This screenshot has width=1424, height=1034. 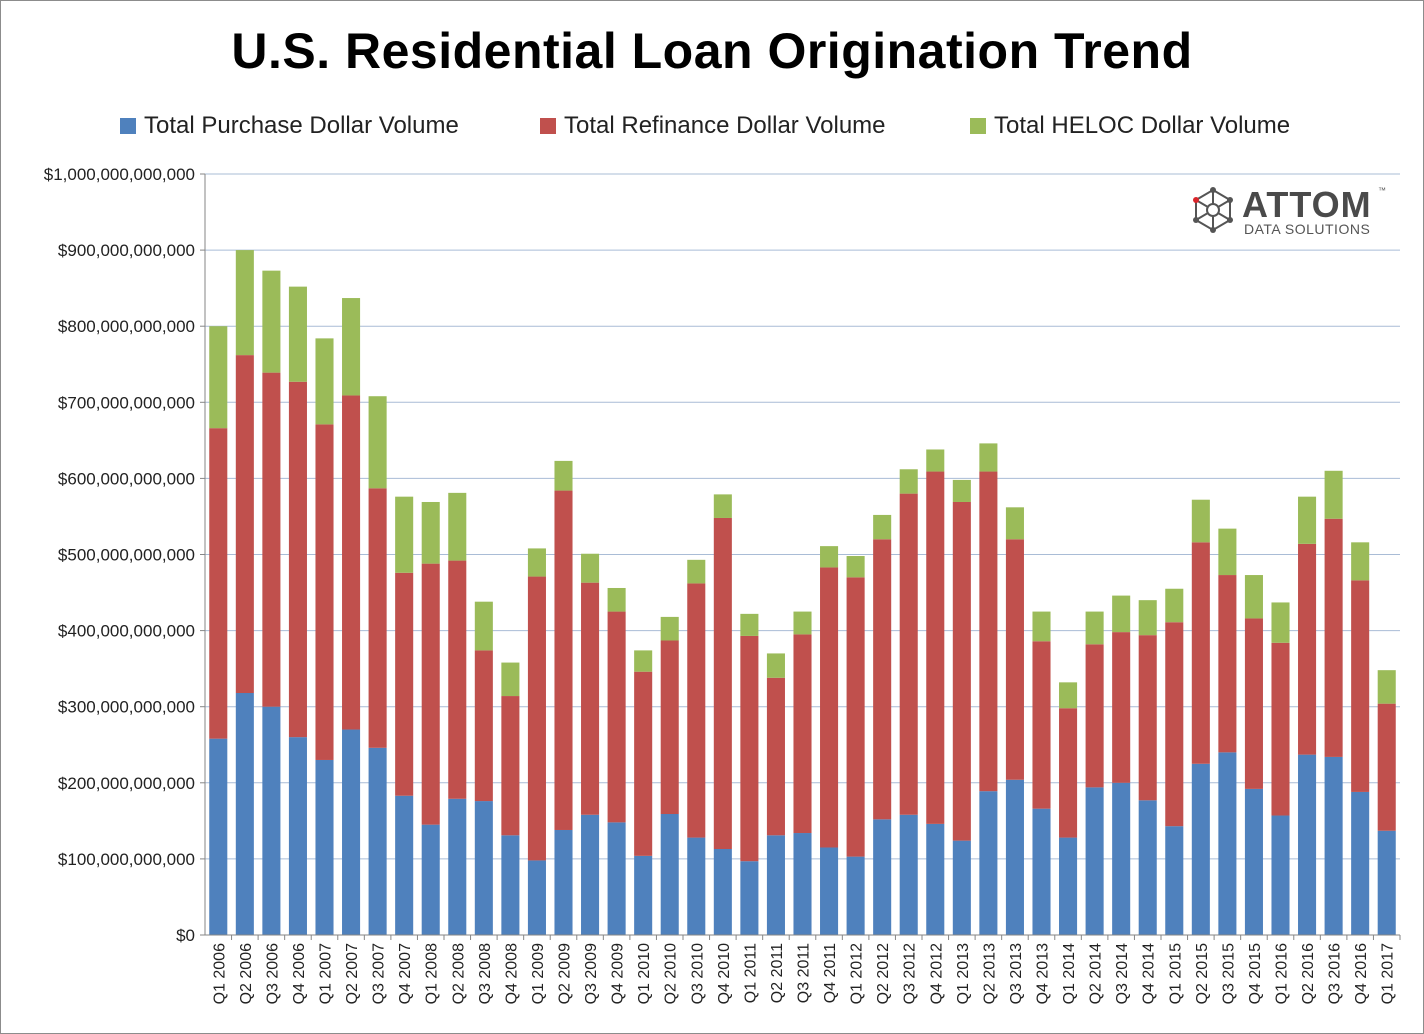 What do you see at coordinates (713, 126) in the screenshot?
I see `legend-item-refinance: Total Refinance Dollar Volume` at bounding box center [713, 126].